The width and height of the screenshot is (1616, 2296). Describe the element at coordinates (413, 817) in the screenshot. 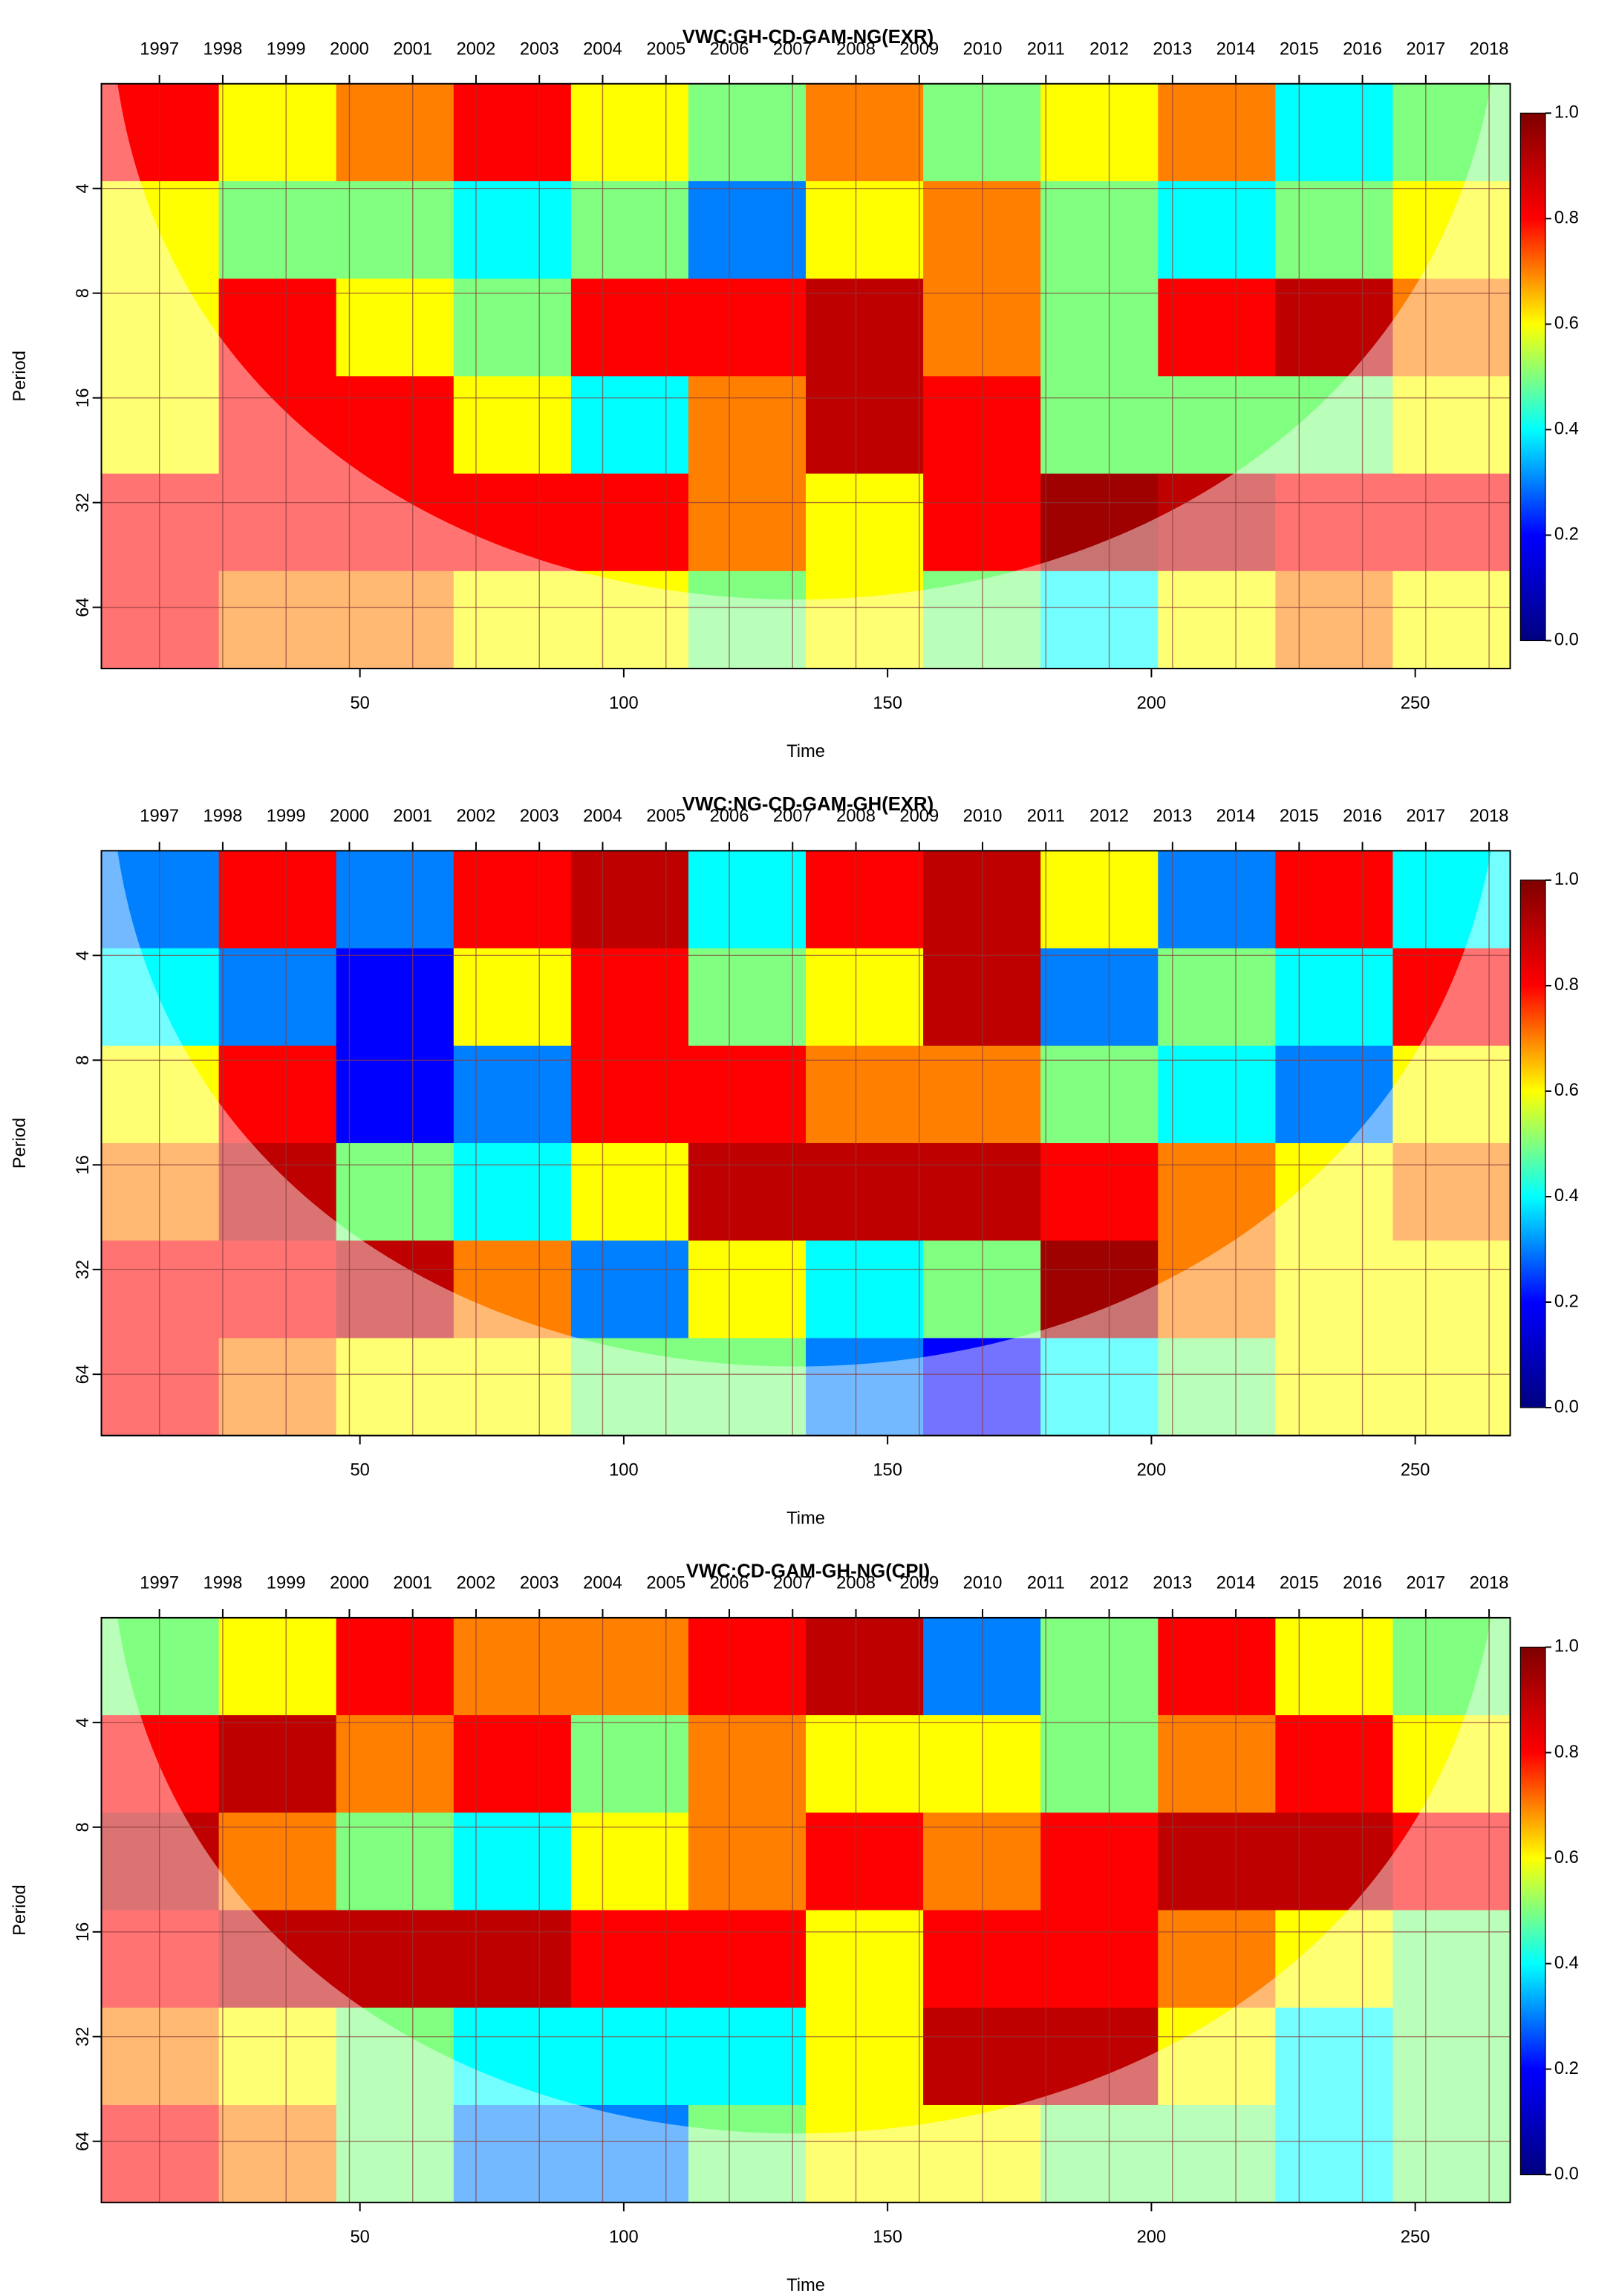

I see `x2-tick-label: 2001` at that location.